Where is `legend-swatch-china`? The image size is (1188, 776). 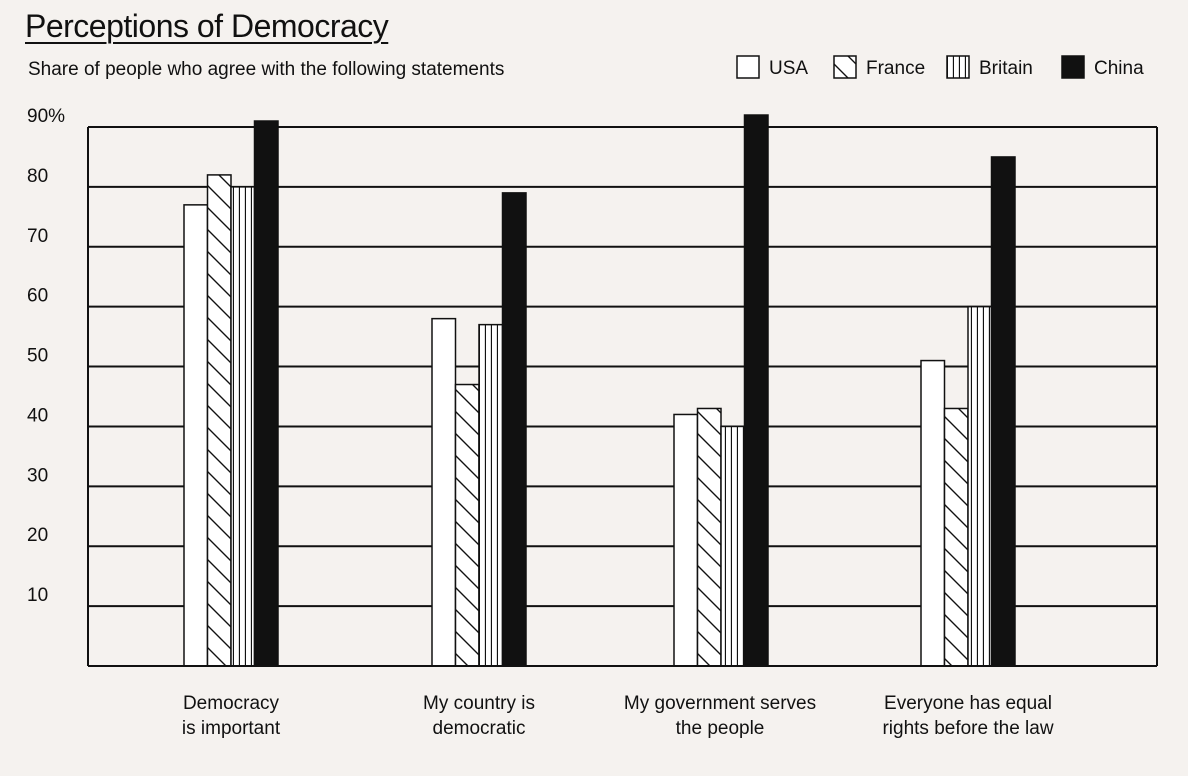 legend-swatch-china is located at coordinates (1073, 67).